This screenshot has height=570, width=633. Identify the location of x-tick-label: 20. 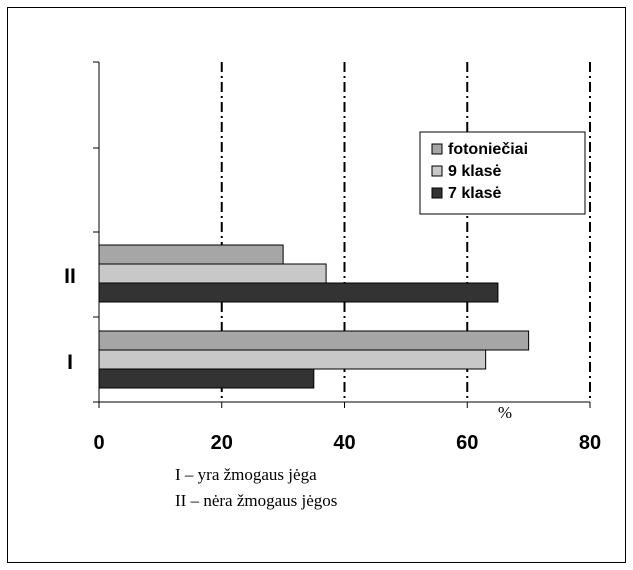
(222, 443).